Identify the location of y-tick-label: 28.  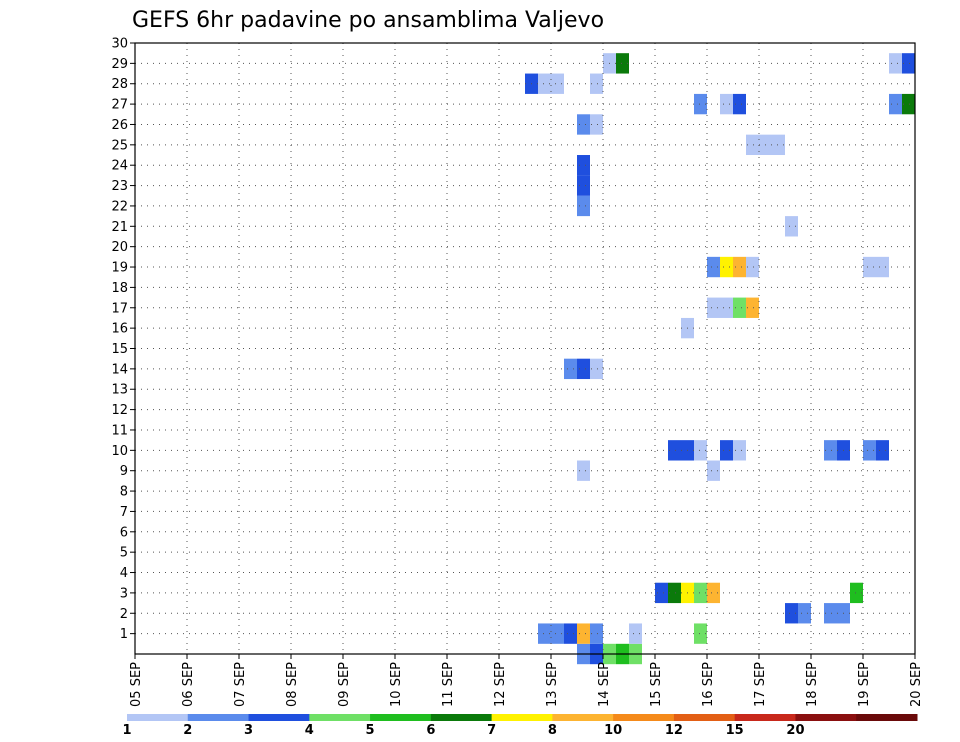
(119, 84).